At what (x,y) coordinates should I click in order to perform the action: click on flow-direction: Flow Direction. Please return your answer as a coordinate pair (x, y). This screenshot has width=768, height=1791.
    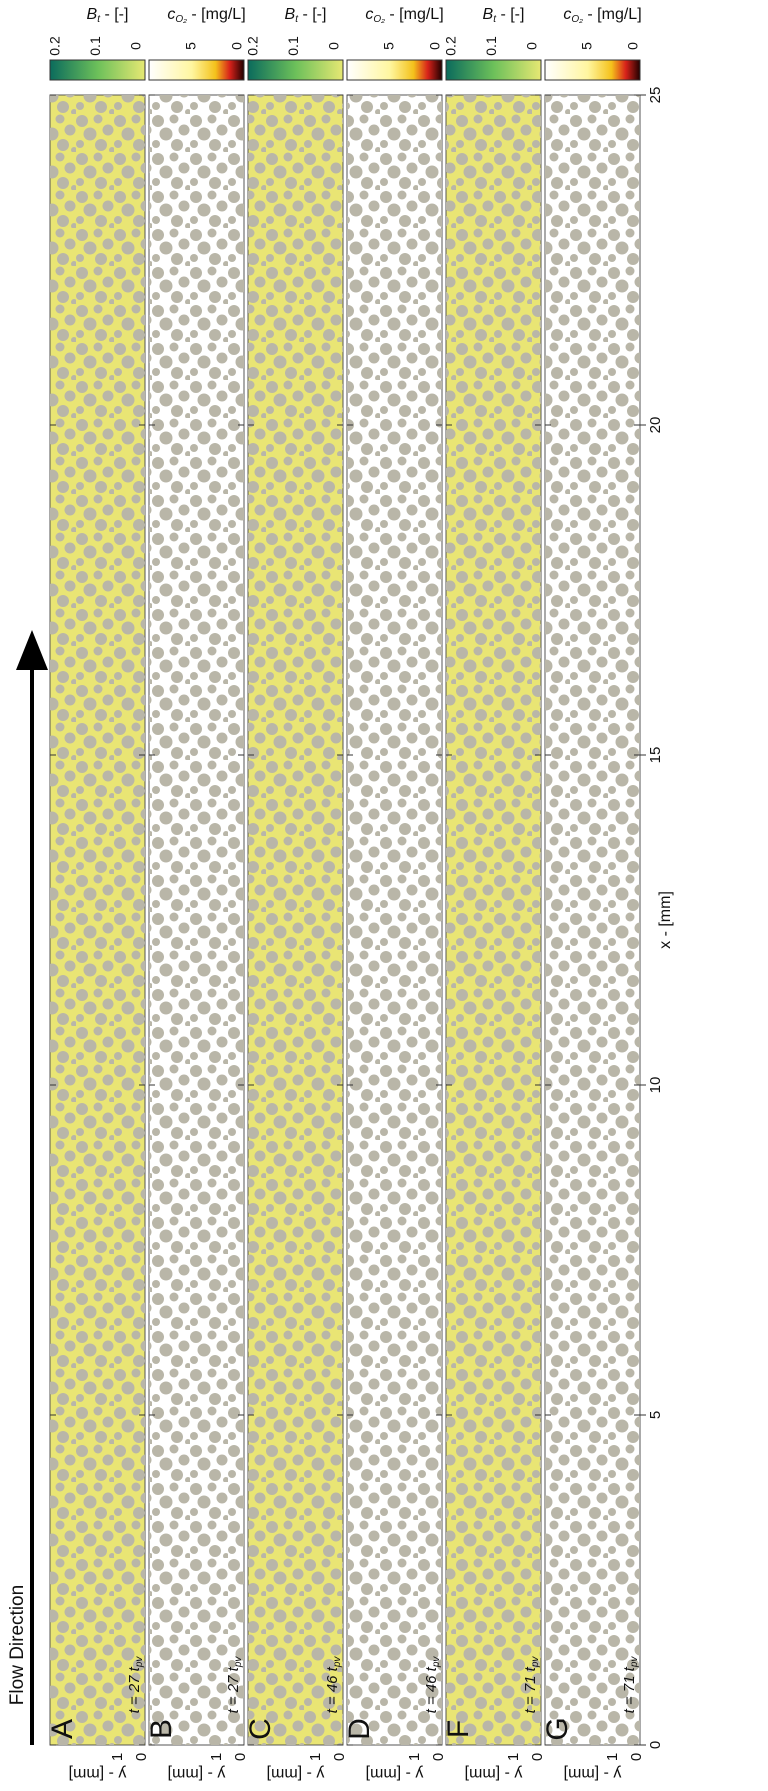
    Looking at the image, I should click on (17, 1645).